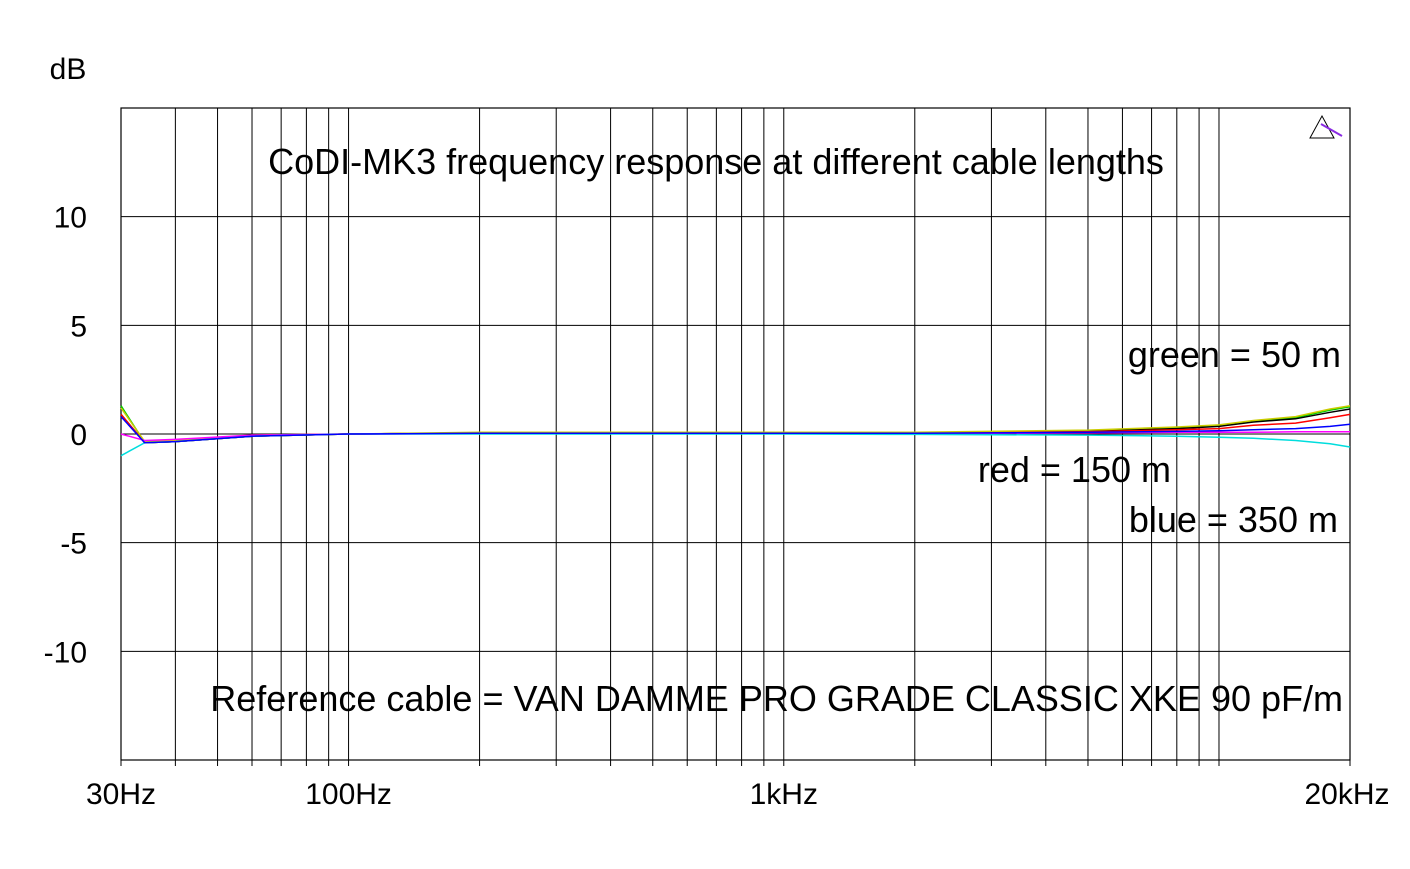  What do you see at coordinates (68, 69) in the screenshot?
I see `y-axis-label: dB` at bounding box center [68, 69].